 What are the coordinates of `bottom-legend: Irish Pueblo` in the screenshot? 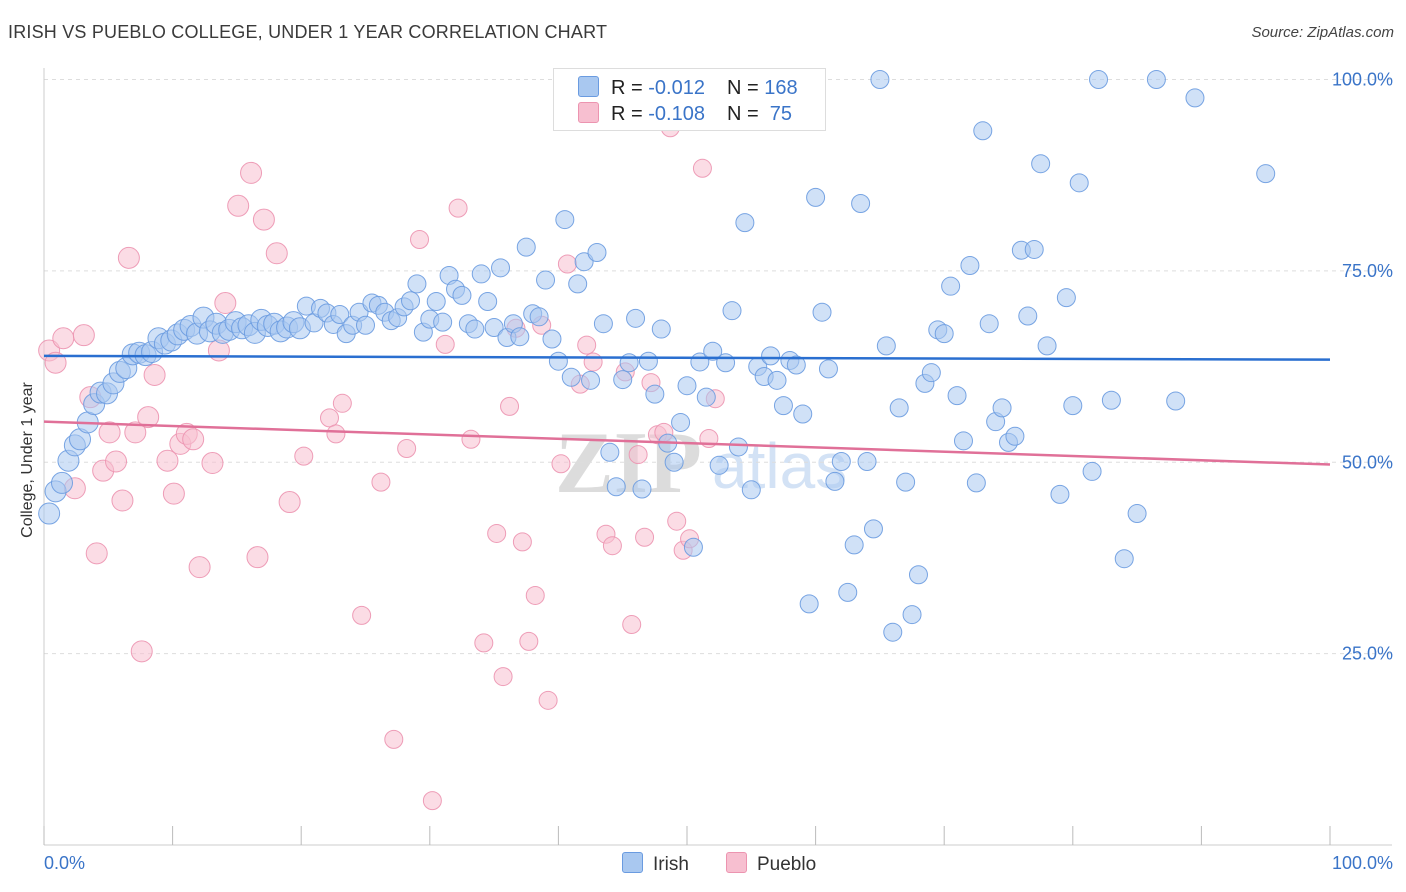 It's located at (703, 865).